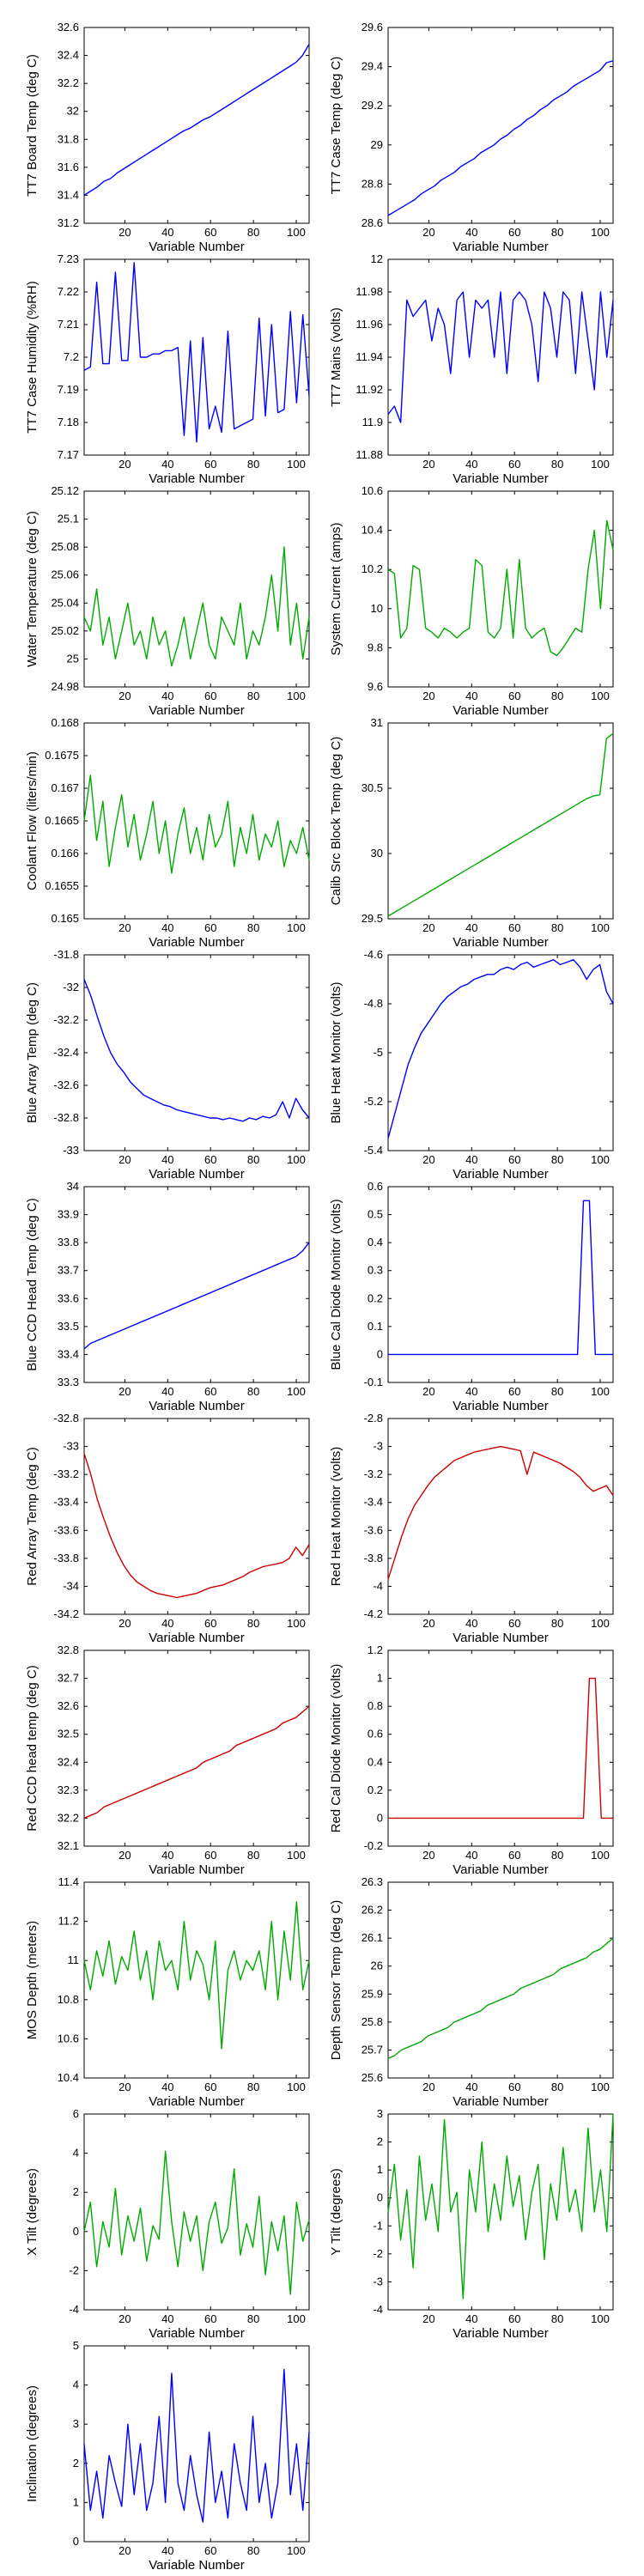 The image size is (644, 2576). What do you see at coordinates (73, 112) in the screenshot?
I see `y-tick-label: 32` at bounding box center [73, 112].